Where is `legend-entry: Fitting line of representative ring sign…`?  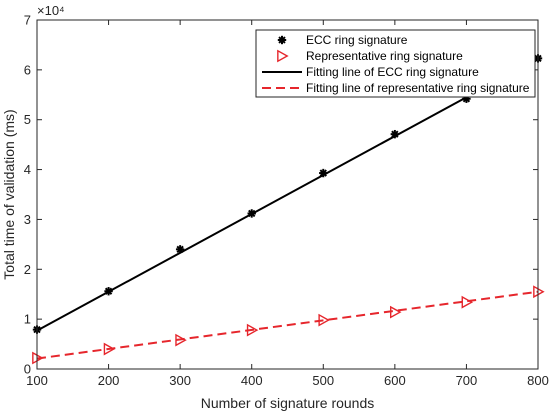 legend-entry: Fitting line of representative ring sign… is located at coordinates (396, 88).